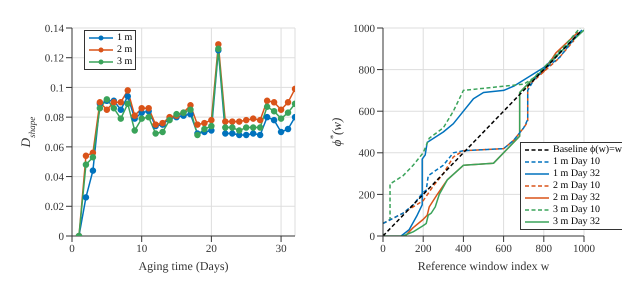  What do you see at coordinates (576, 174) in the screenshot?
I see `legend-label: 1 m Day 32` at bounding box center [576, 174].